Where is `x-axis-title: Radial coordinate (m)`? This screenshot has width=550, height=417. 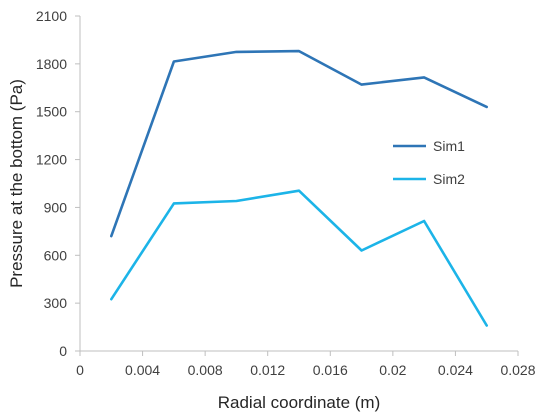
x-axis-title: Radial coordinate (m) is located at coordinates (299, 402).